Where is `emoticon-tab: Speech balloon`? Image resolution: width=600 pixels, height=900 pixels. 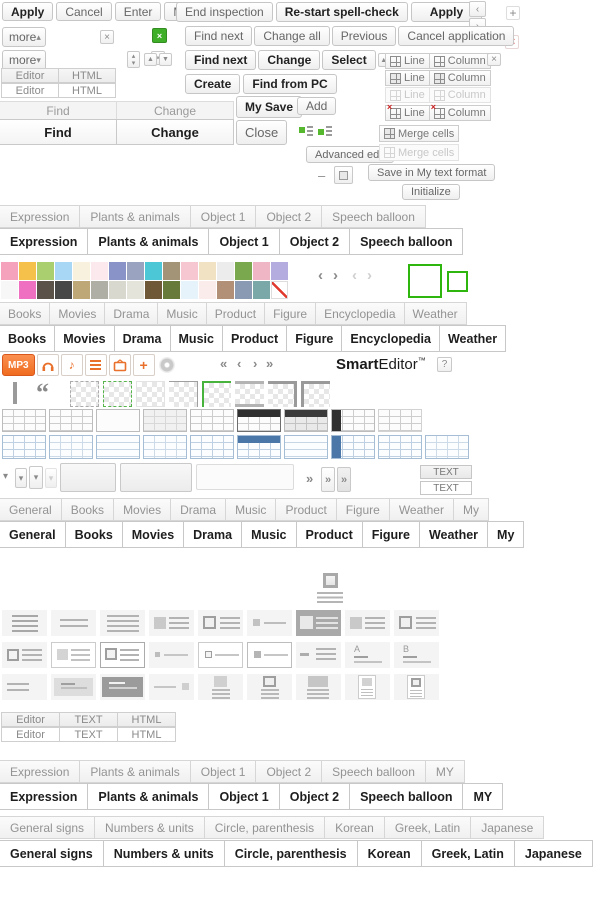
emoticon-tab: Speech balloon is located at coordinates (406, 241).